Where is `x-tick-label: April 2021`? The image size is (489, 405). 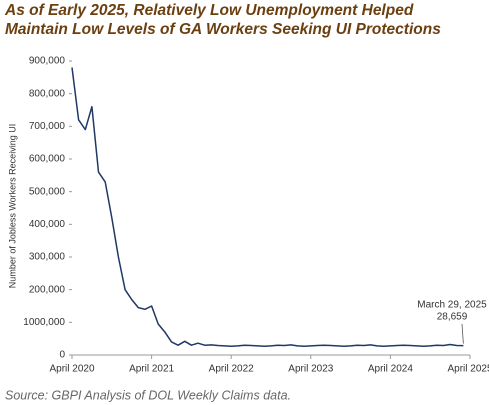
x-tick-label: April 2021 is located at coordinates (151, 369).